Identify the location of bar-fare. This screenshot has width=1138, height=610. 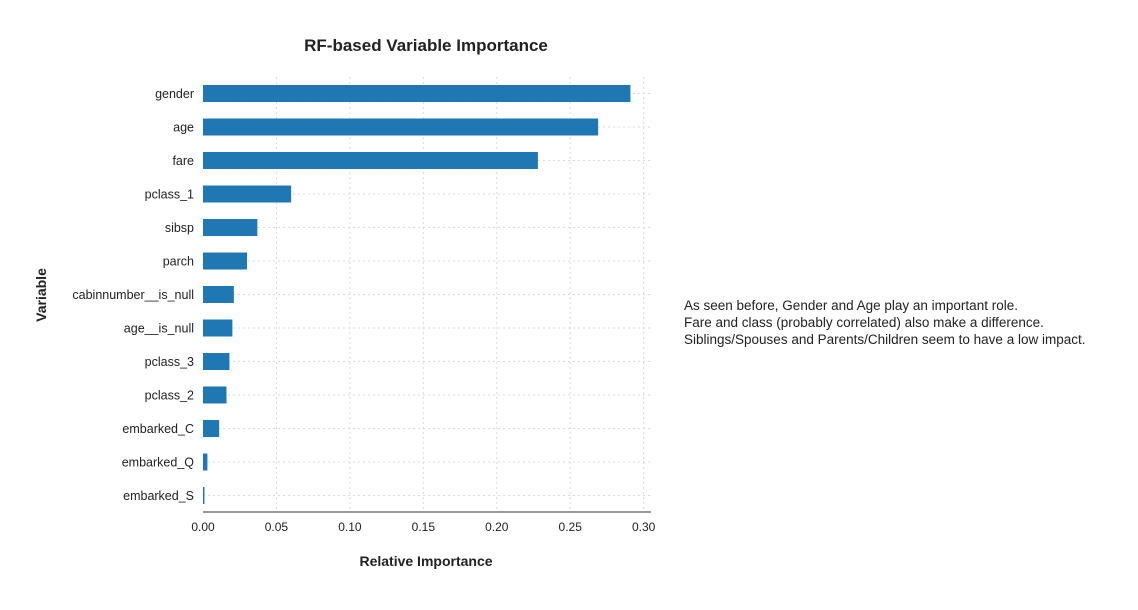
(370, 160).